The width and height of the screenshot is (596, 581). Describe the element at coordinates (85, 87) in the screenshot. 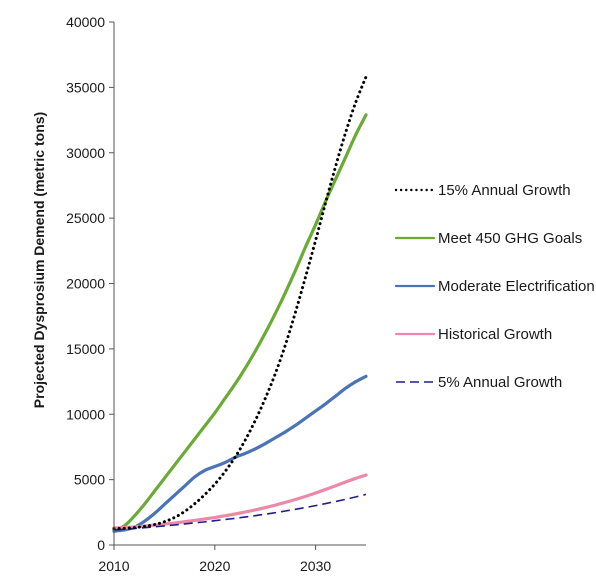

I see `y-tick-label: 35000` at that location.